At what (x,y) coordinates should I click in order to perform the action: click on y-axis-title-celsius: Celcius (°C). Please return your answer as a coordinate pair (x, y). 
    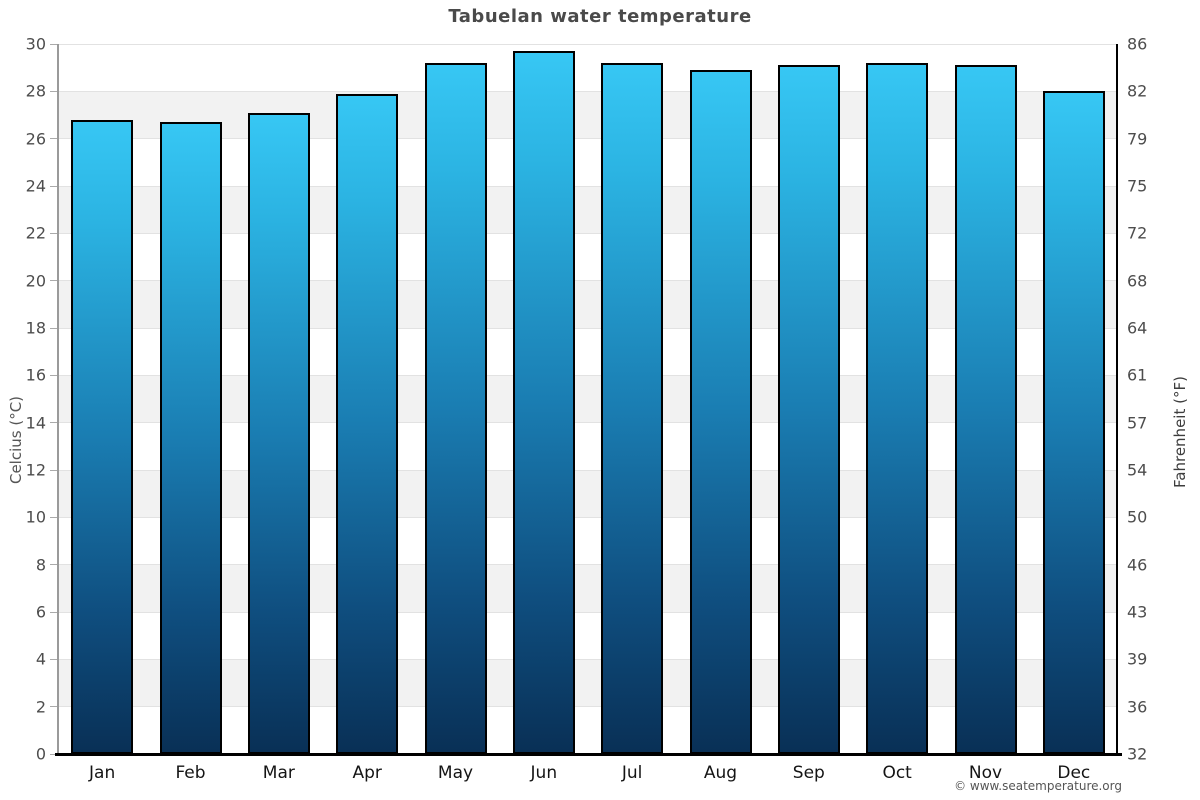
    Looking at the image, I should click on (16, 440).